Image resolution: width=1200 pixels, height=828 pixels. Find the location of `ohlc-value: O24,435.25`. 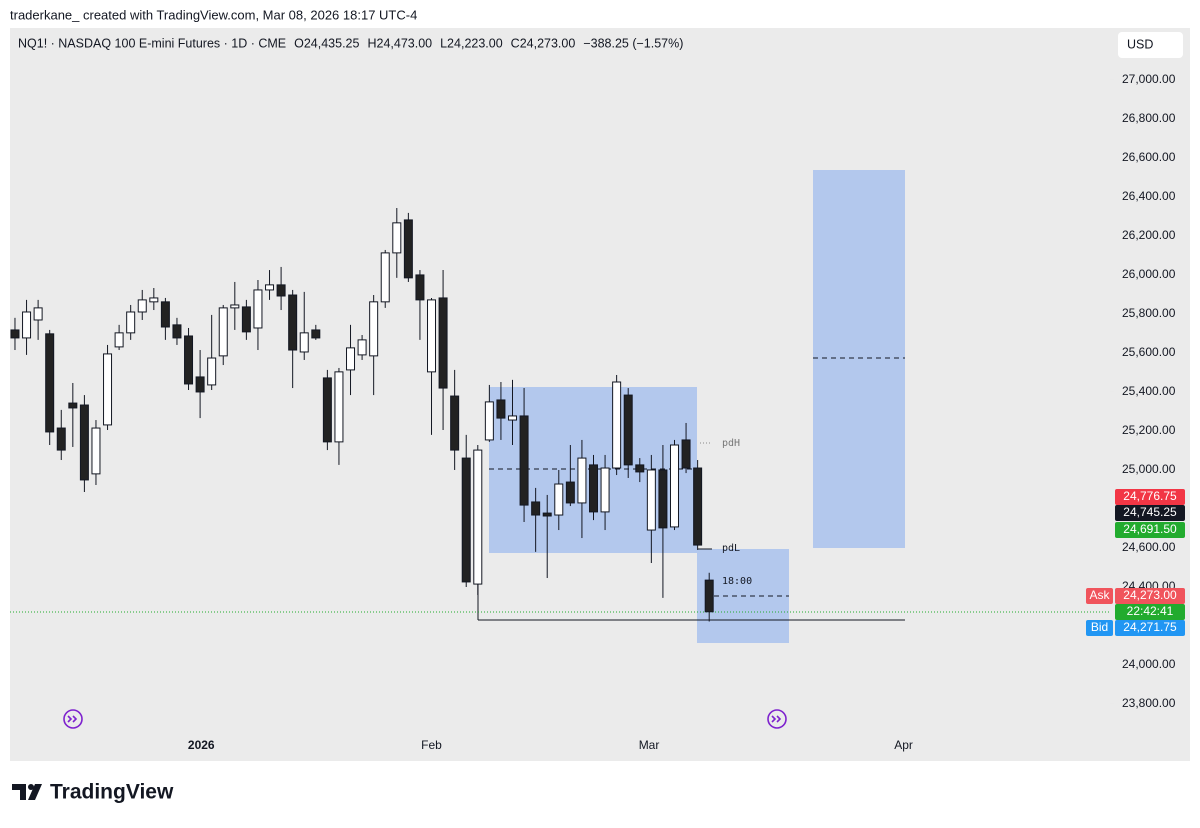

ohlc-value: O24,435.25 is located at coordinates (326, 43).